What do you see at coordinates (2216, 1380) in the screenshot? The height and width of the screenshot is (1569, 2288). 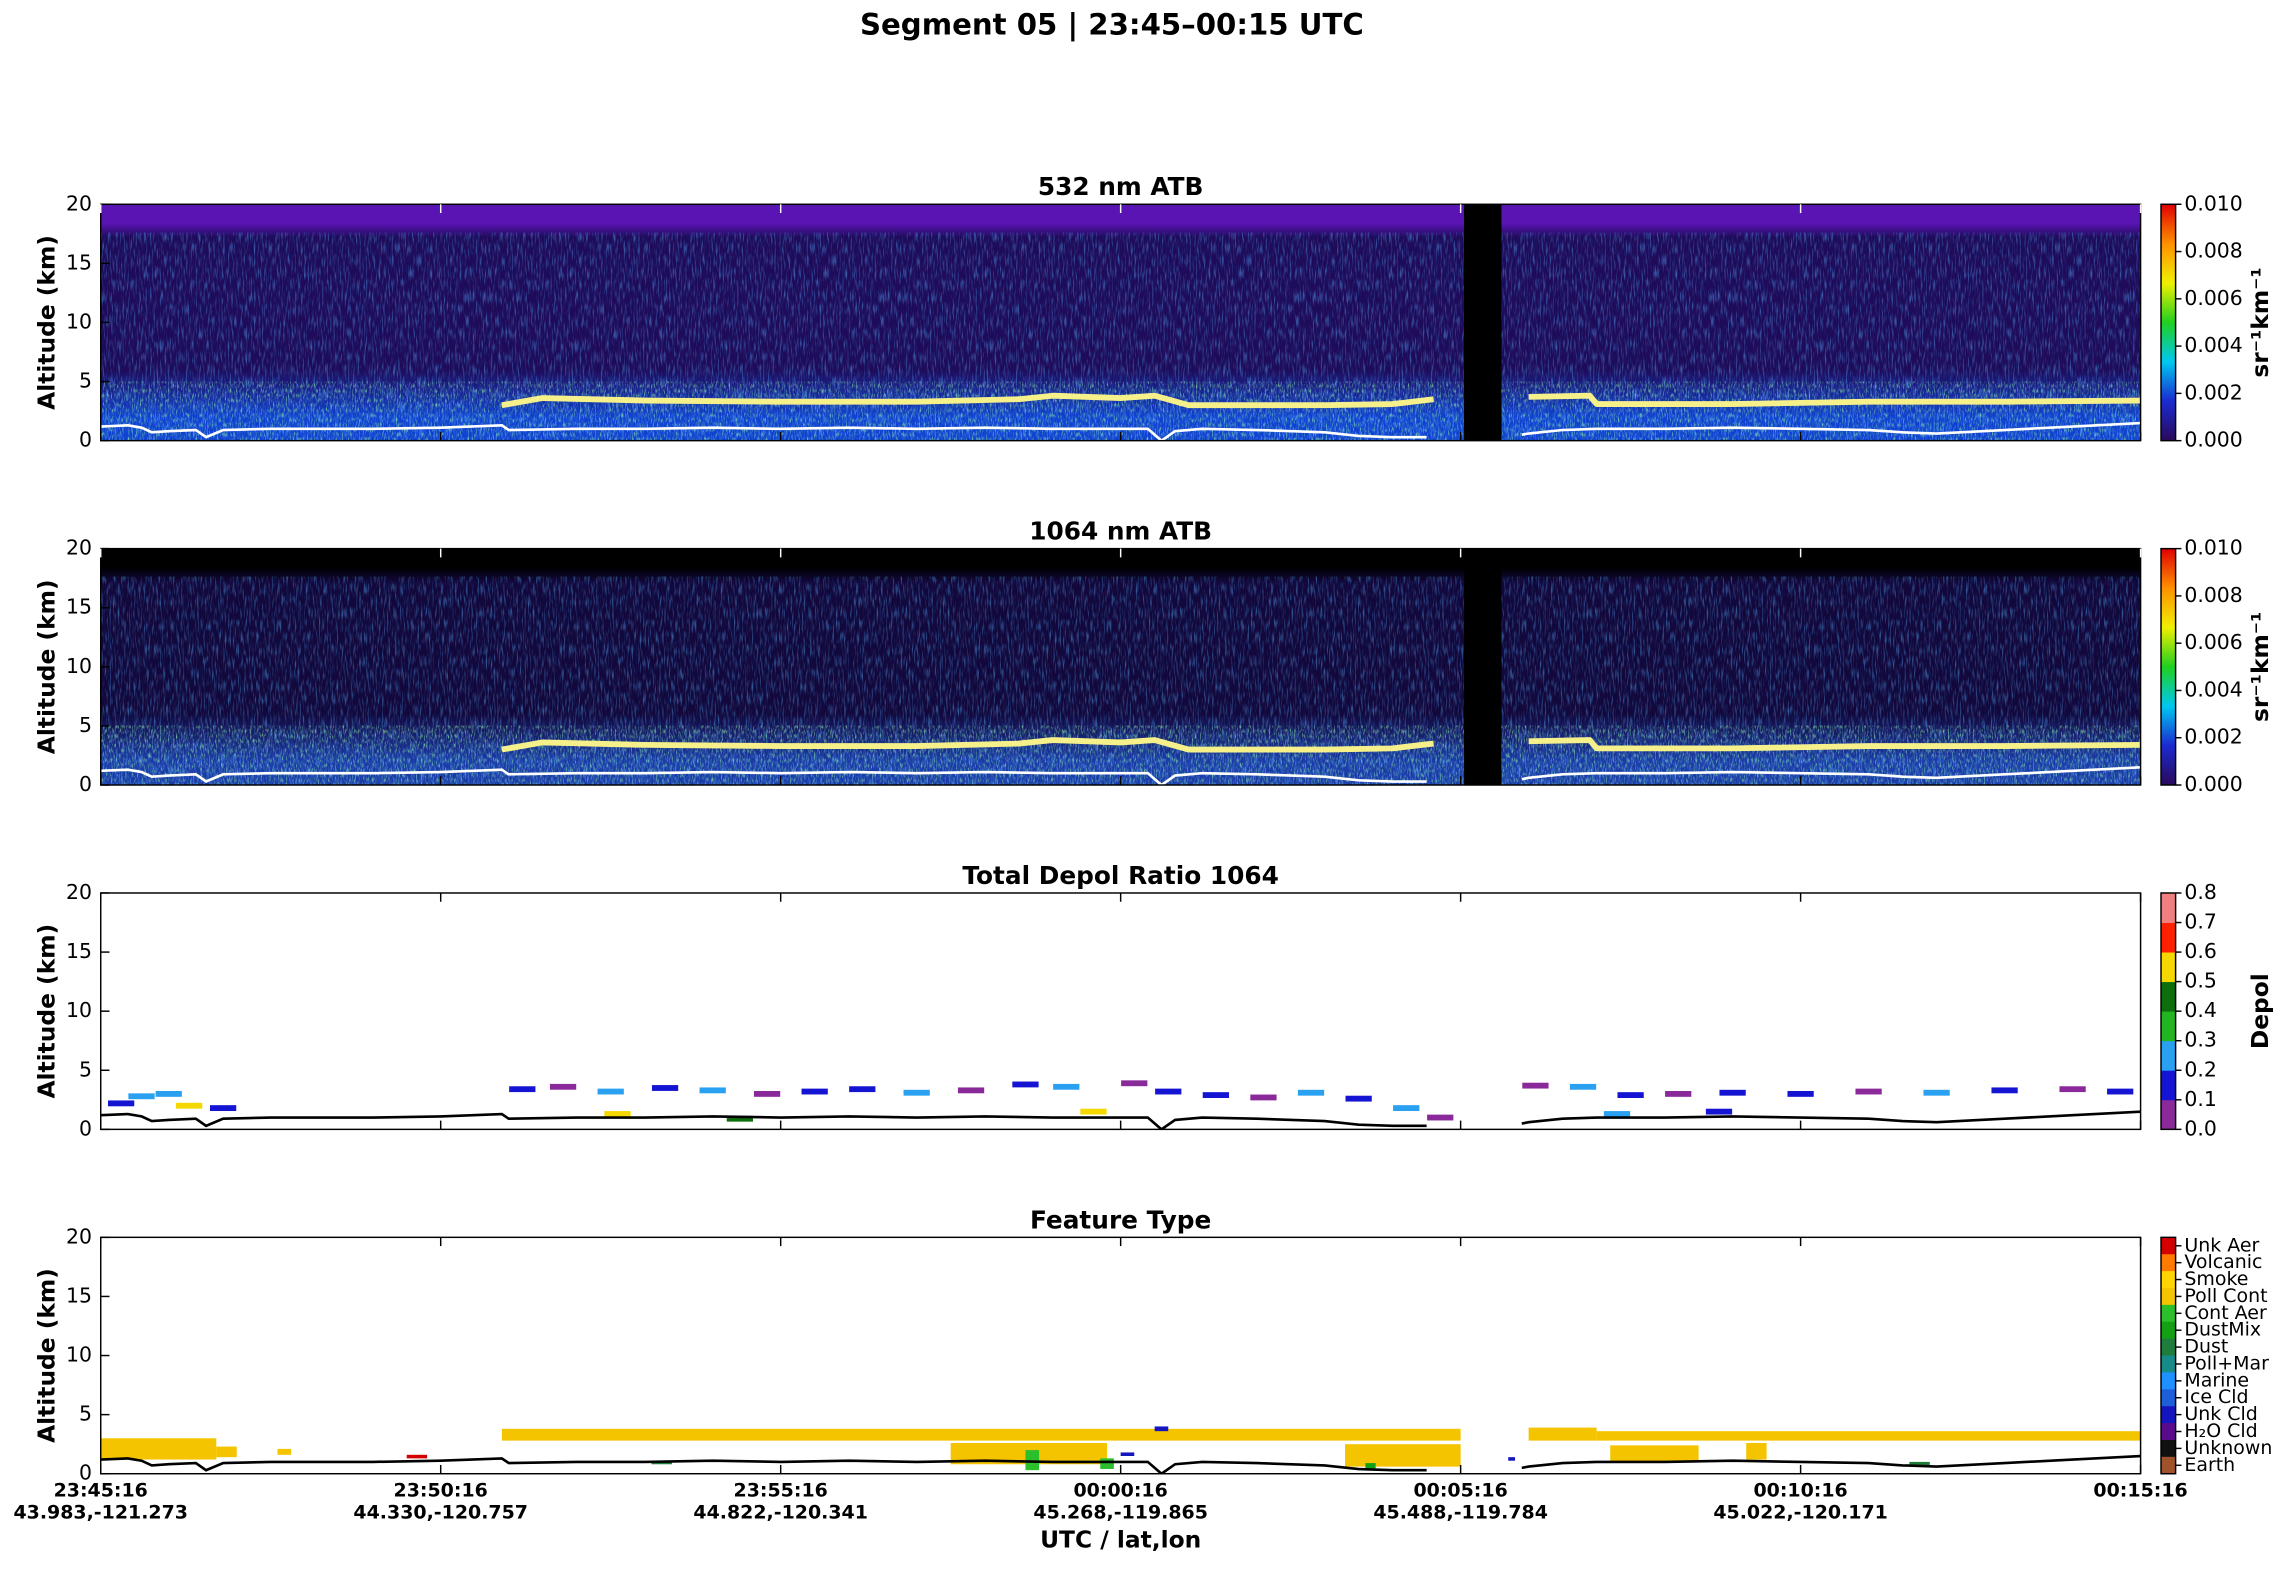 I see `legend-label: Marine` at bounding box center [2216, 1380].